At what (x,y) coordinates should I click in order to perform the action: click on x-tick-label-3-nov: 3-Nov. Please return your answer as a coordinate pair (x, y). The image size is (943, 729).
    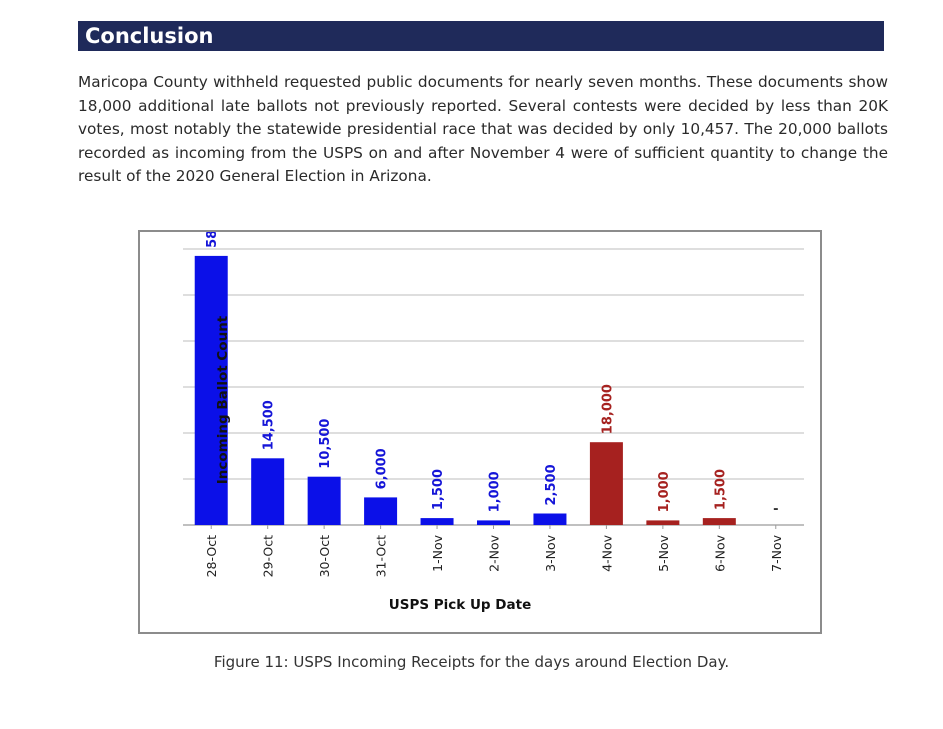
    Looking at the image, I should click on (550, 552).